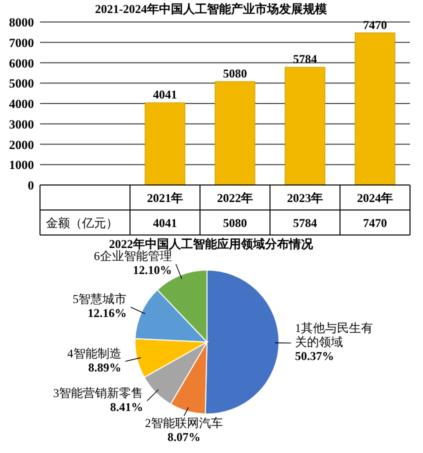  I want to click on slice-label: 2智能联网汽车, so click(184, 423).